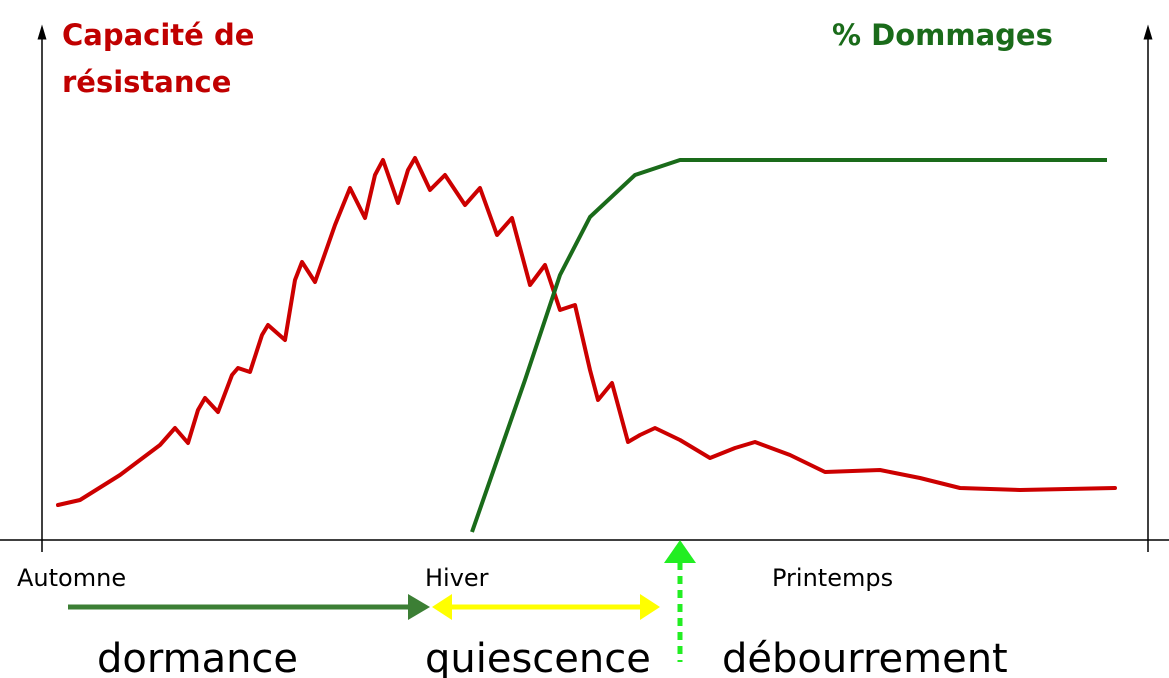  What do you see at coordinates (158, 35) in the screenshot?
I see `left-label: Capacité de` at bounding box center [158, 35].